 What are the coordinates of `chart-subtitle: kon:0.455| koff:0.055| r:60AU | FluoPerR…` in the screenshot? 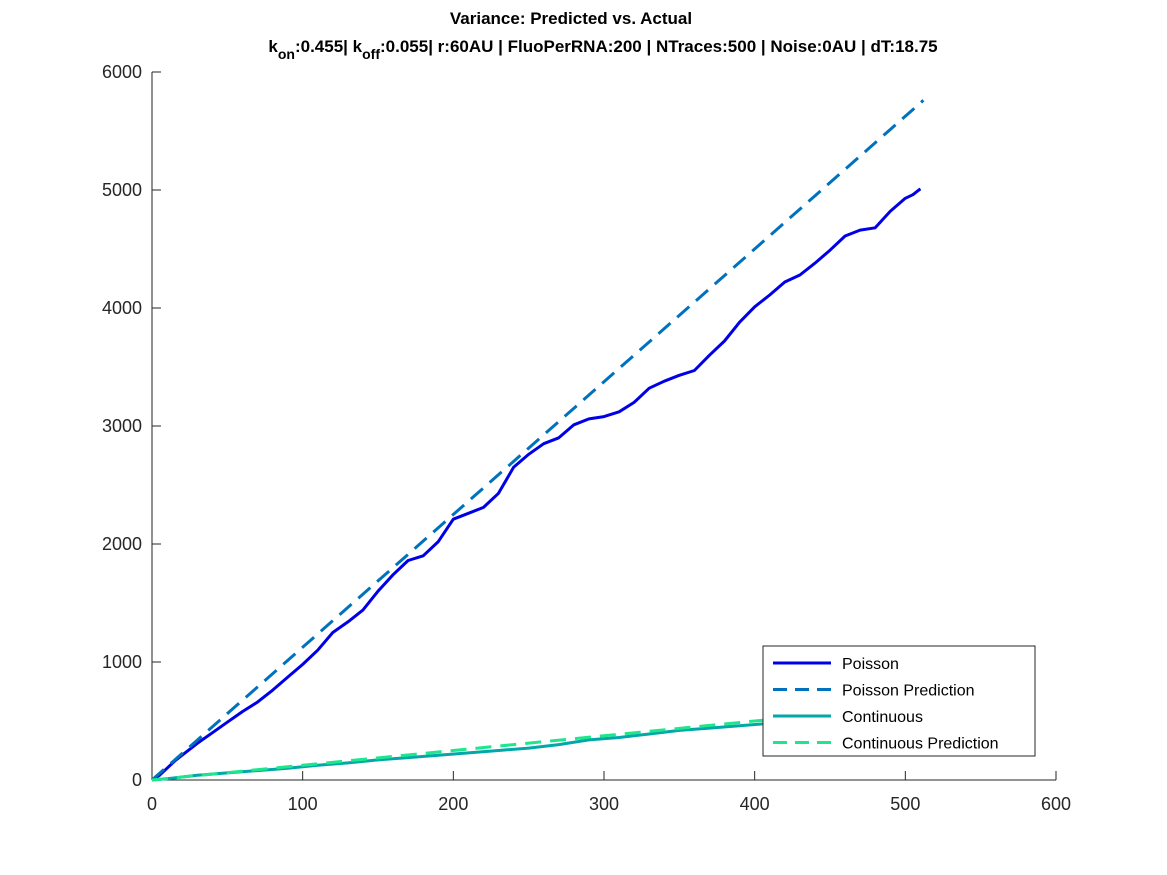 It's located at (602, 49).